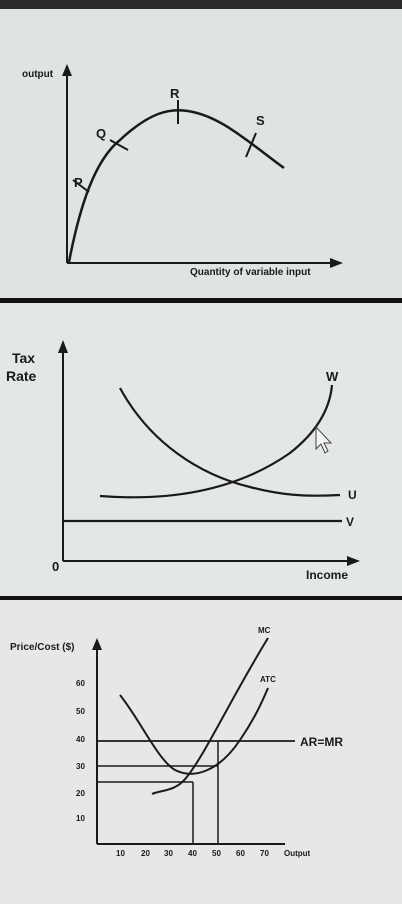  What do you see at coordinates (192, 853) in the screenshot?
I see `x-tick-40: 40` at bounding box center [192, 853].